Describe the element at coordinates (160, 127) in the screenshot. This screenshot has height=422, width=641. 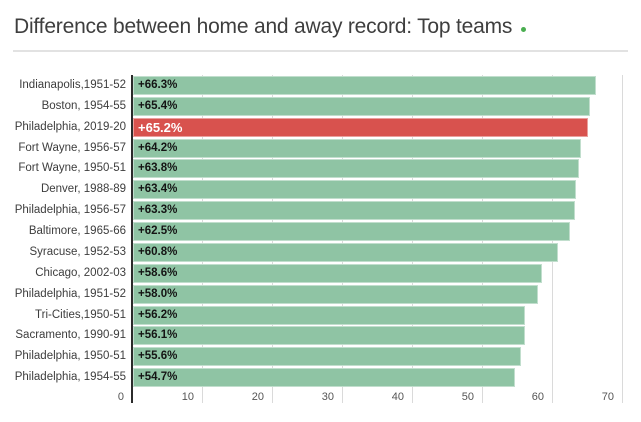
I see `bar-value-label: +65.2%` at that location.